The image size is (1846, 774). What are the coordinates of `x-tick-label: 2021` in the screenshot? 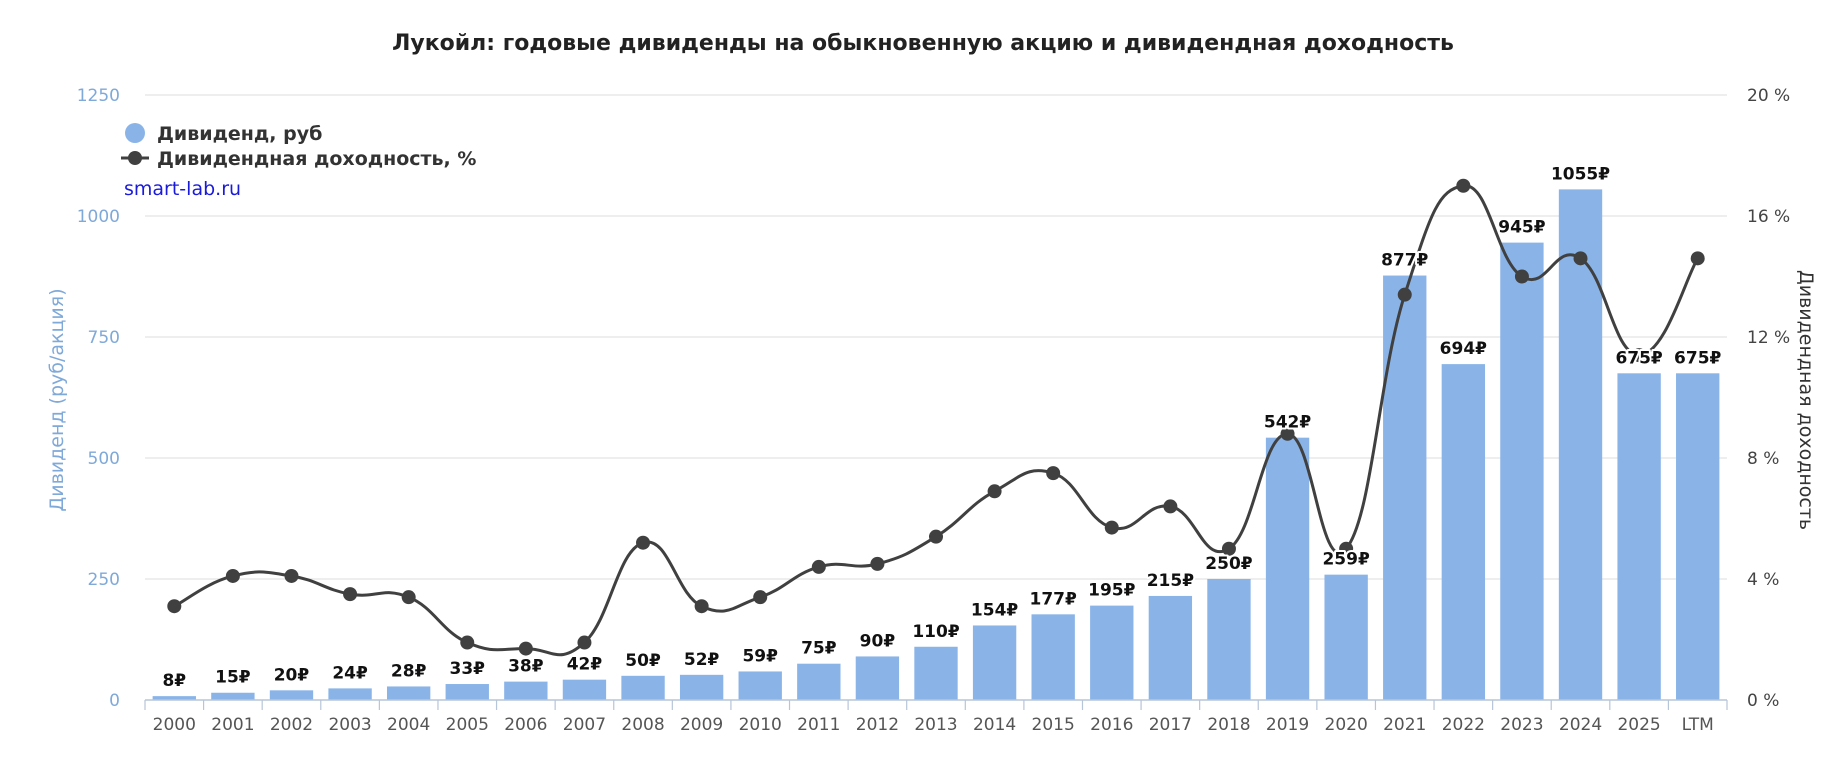 It's located at (1404, 725).